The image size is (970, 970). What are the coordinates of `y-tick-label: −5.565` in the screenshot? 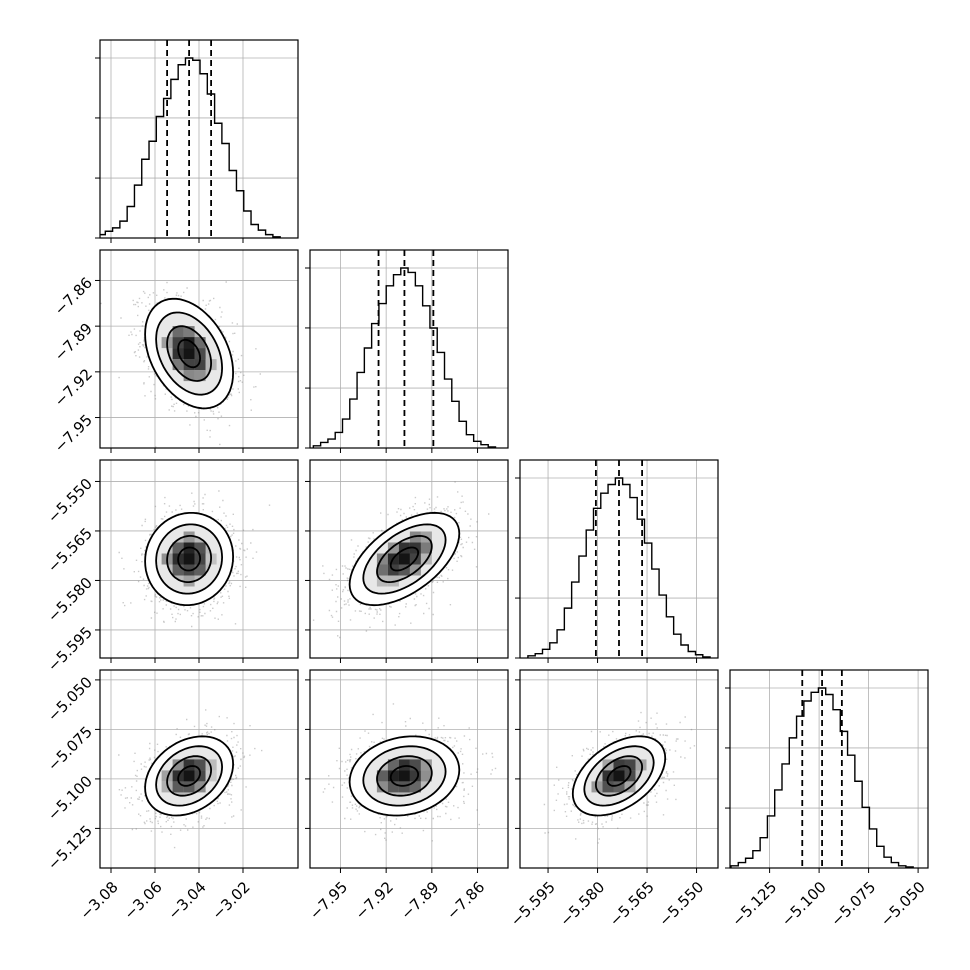 It's located at (70, 550).